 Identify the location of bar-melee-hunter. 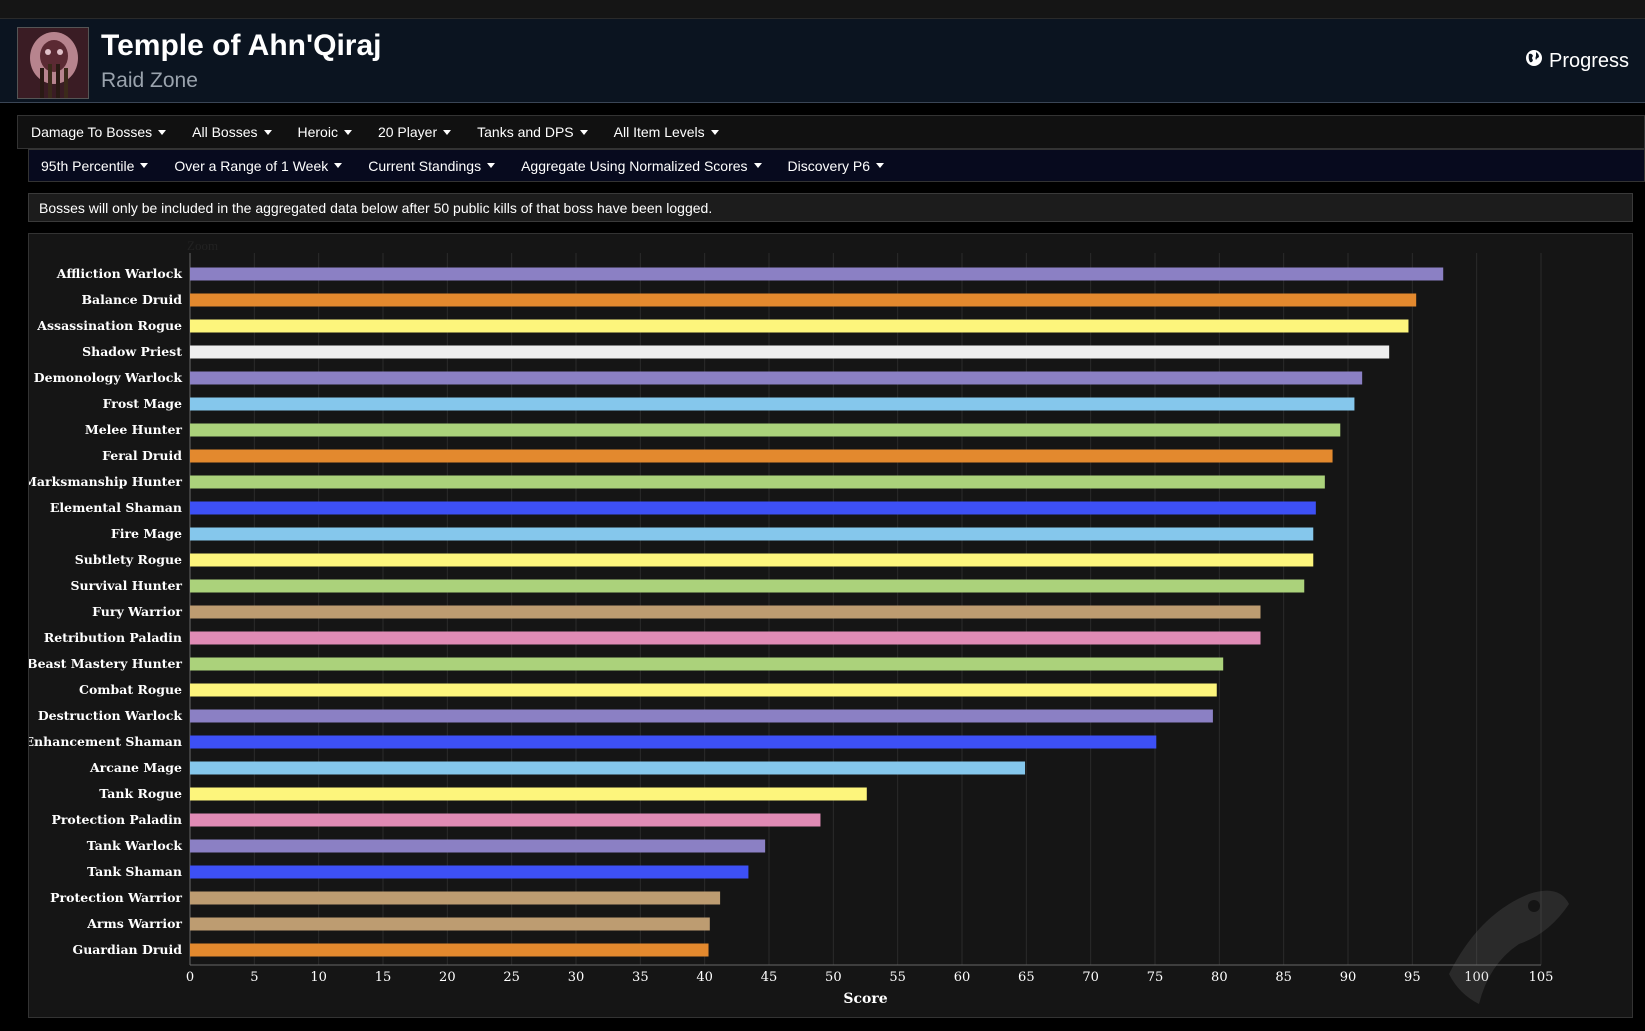
(765, 430).